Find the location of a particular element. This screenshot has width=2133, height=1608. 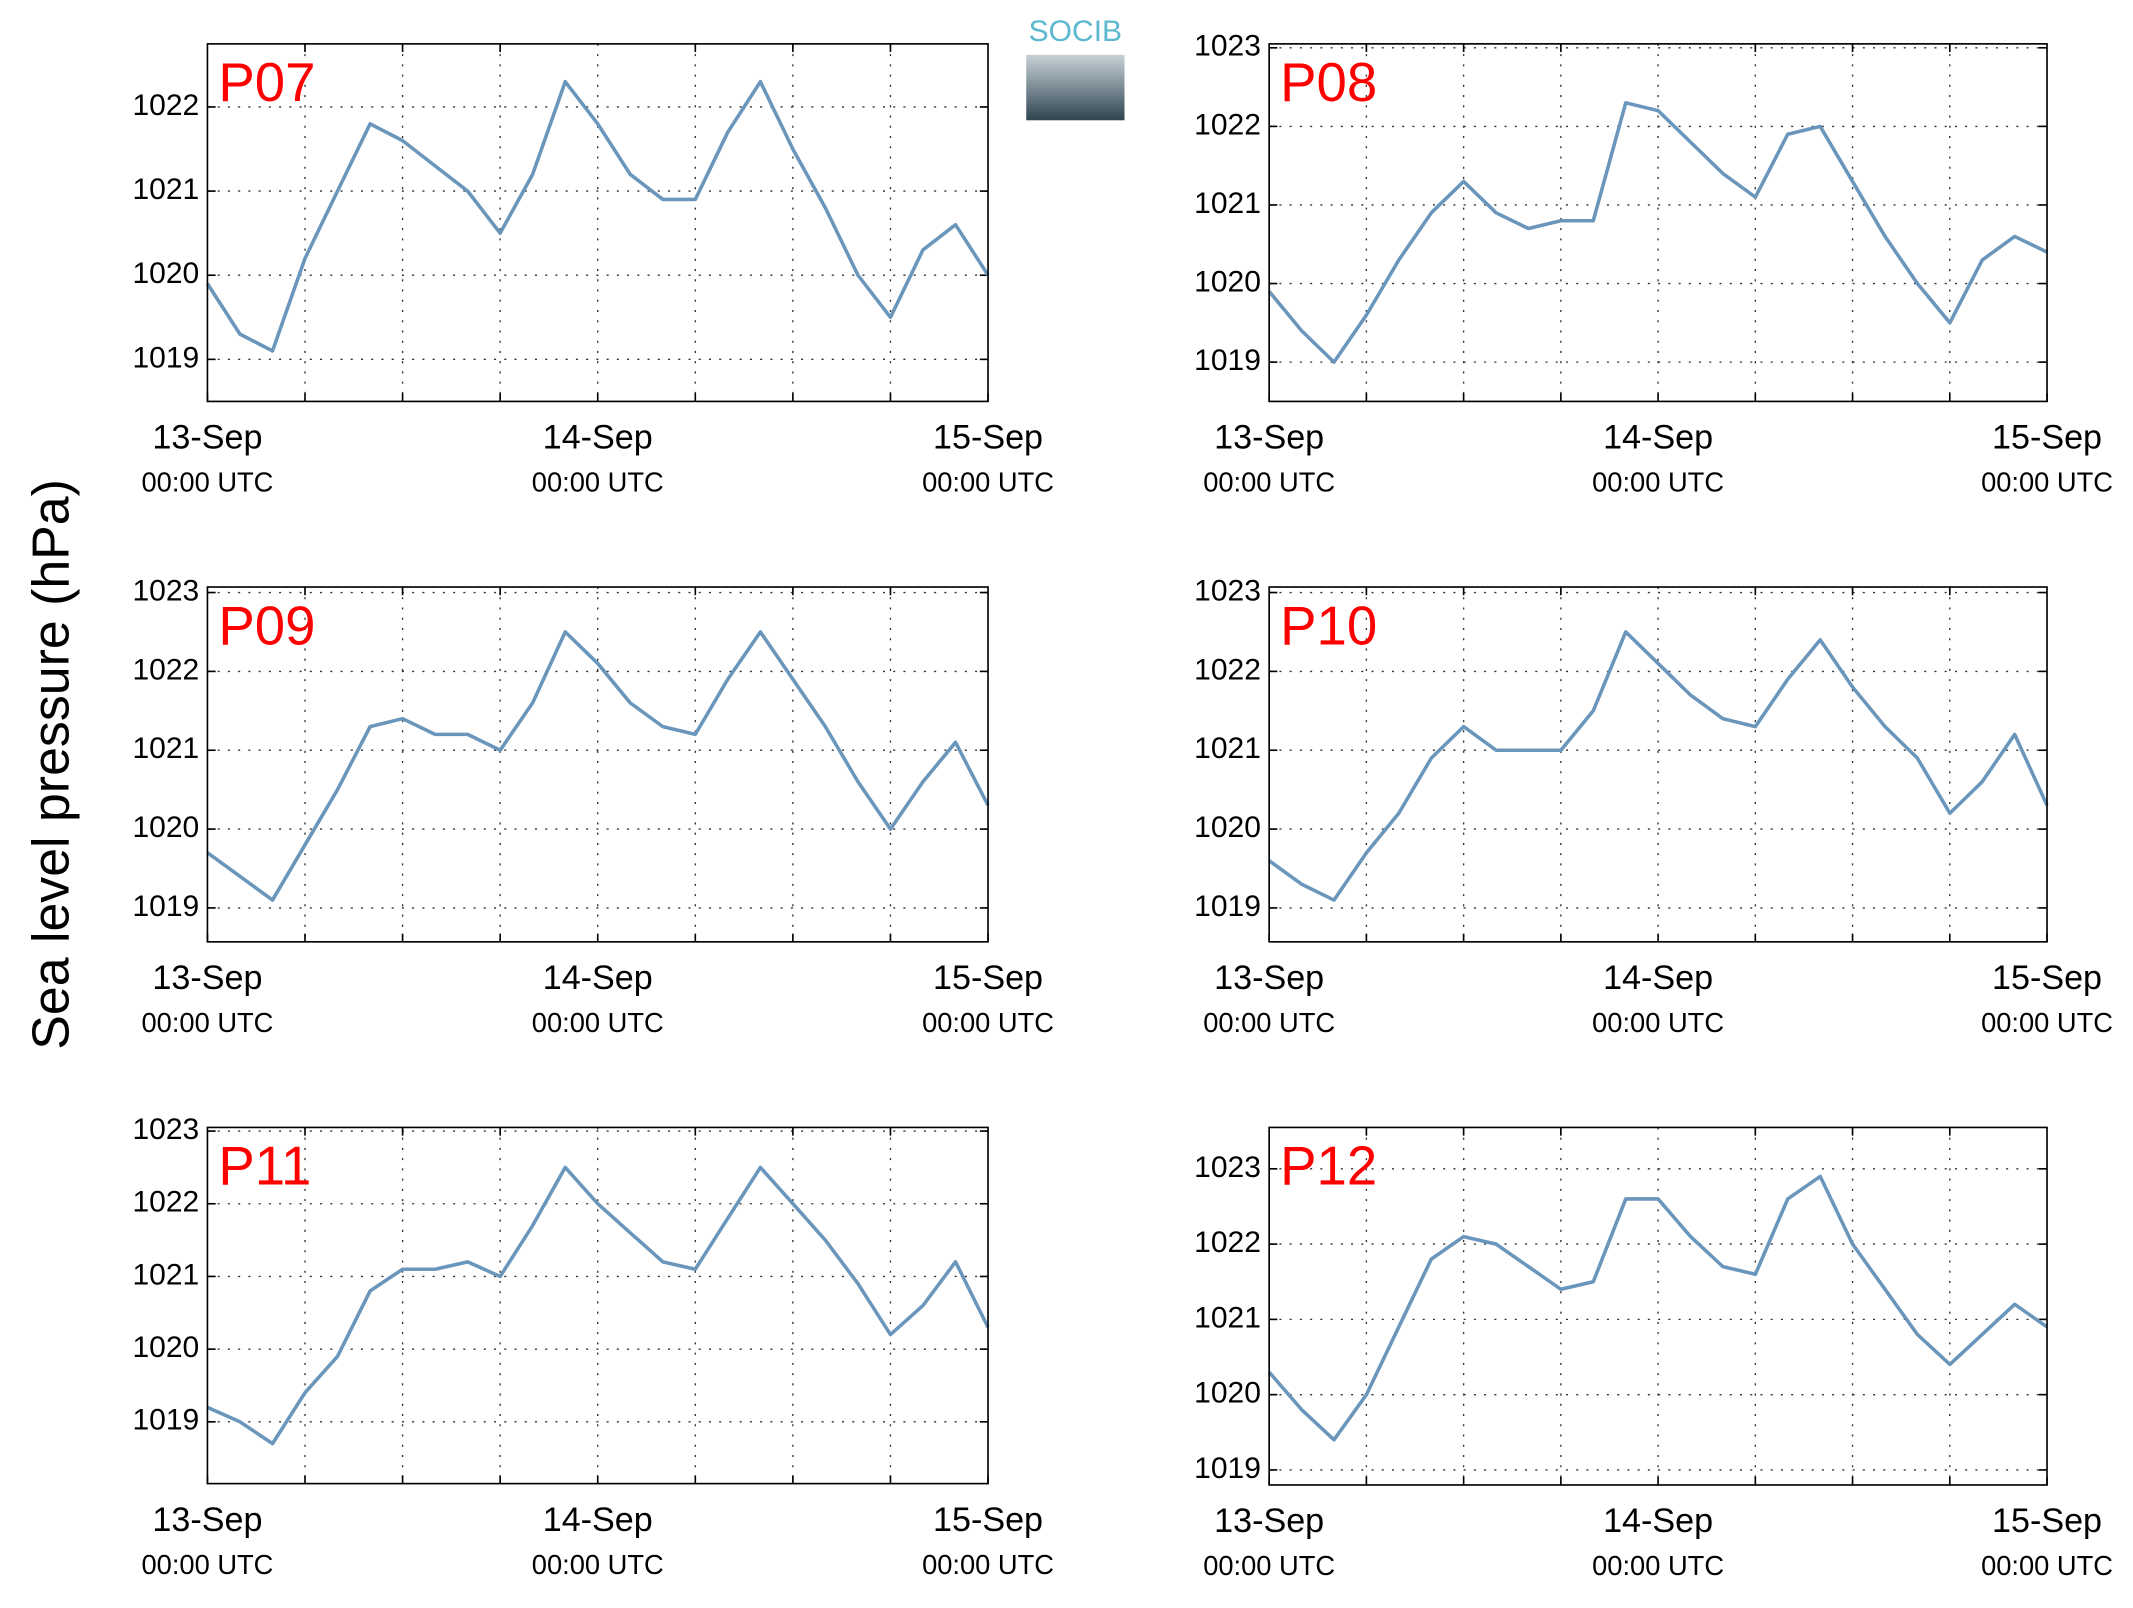

panel-title: P07 is located at coordinates (266, 82).